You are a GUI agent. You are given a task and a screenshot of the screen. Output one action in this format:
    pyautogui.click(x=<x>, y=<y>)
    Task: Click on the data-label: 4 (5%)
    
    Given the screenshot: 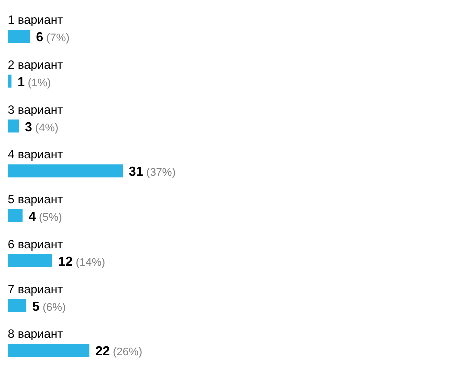 What is the action you would take?
    pyautogui.click(x=45, y=216)
    